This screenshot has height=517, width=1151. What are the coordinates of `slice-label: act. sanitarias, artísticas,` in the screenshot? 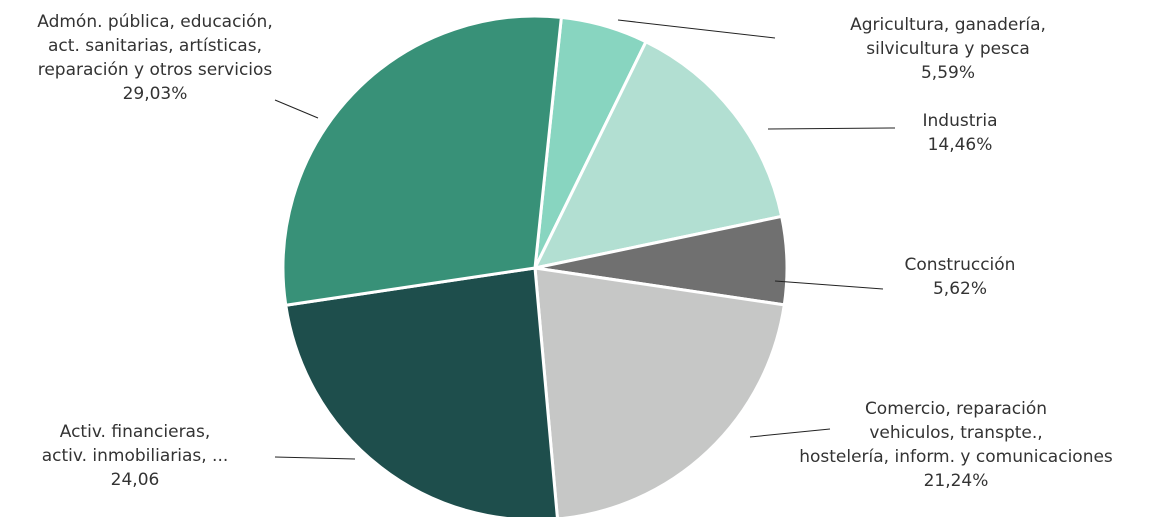 It's located at (155, 46).